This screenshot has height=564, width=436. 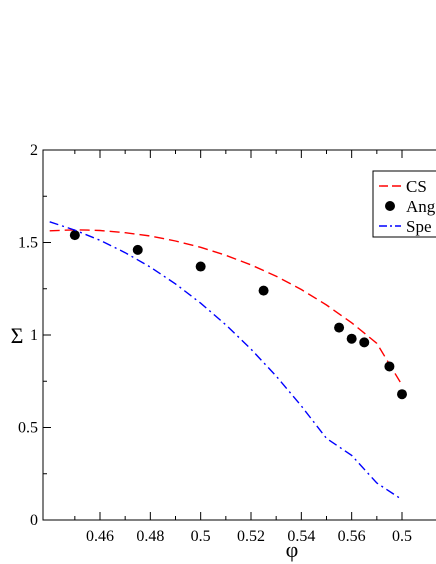 I want to click on legend-label: Spe, so click(x=419, y=226).